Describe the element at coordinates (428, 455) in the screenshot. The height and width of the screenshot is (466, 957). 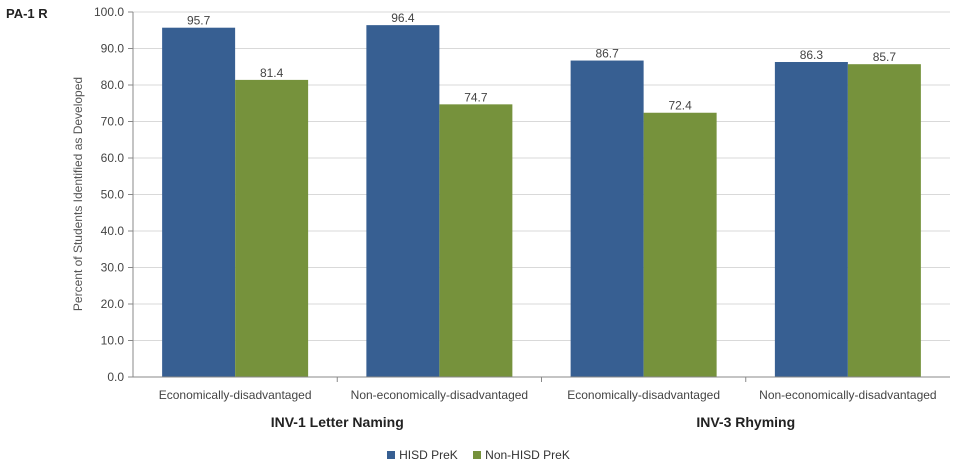
I see `legend-label-hisd-prek: HISD PreK` at that location.